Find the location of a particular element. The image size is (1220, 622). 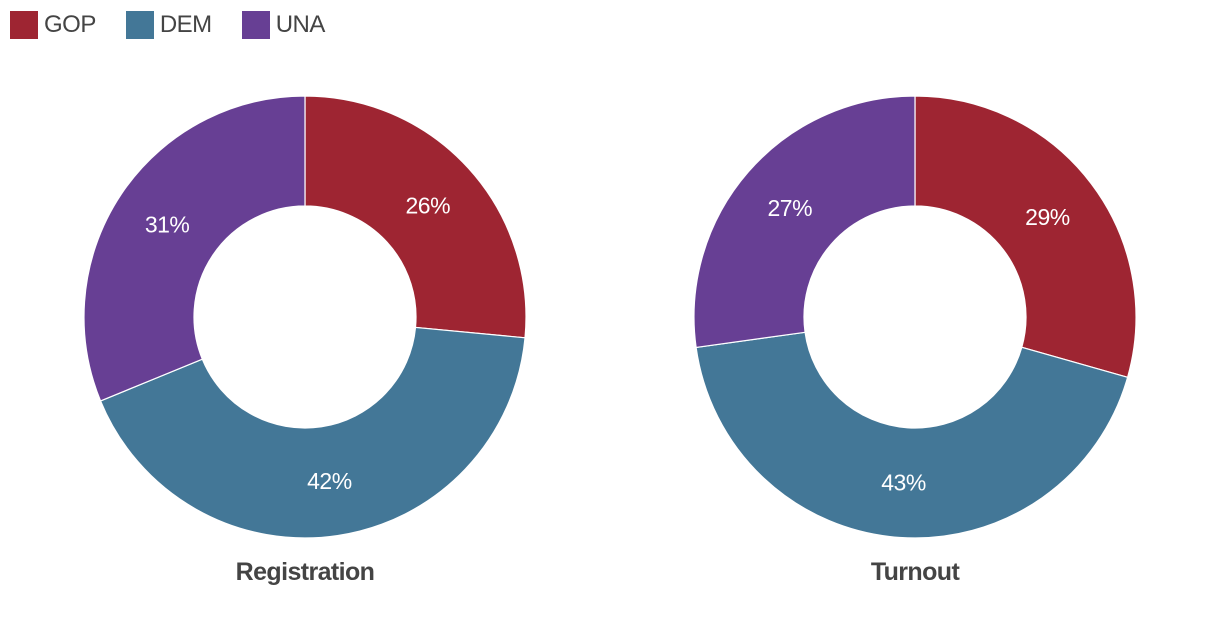

legend-item-dem: DEM is located at coordinates (168, 25).